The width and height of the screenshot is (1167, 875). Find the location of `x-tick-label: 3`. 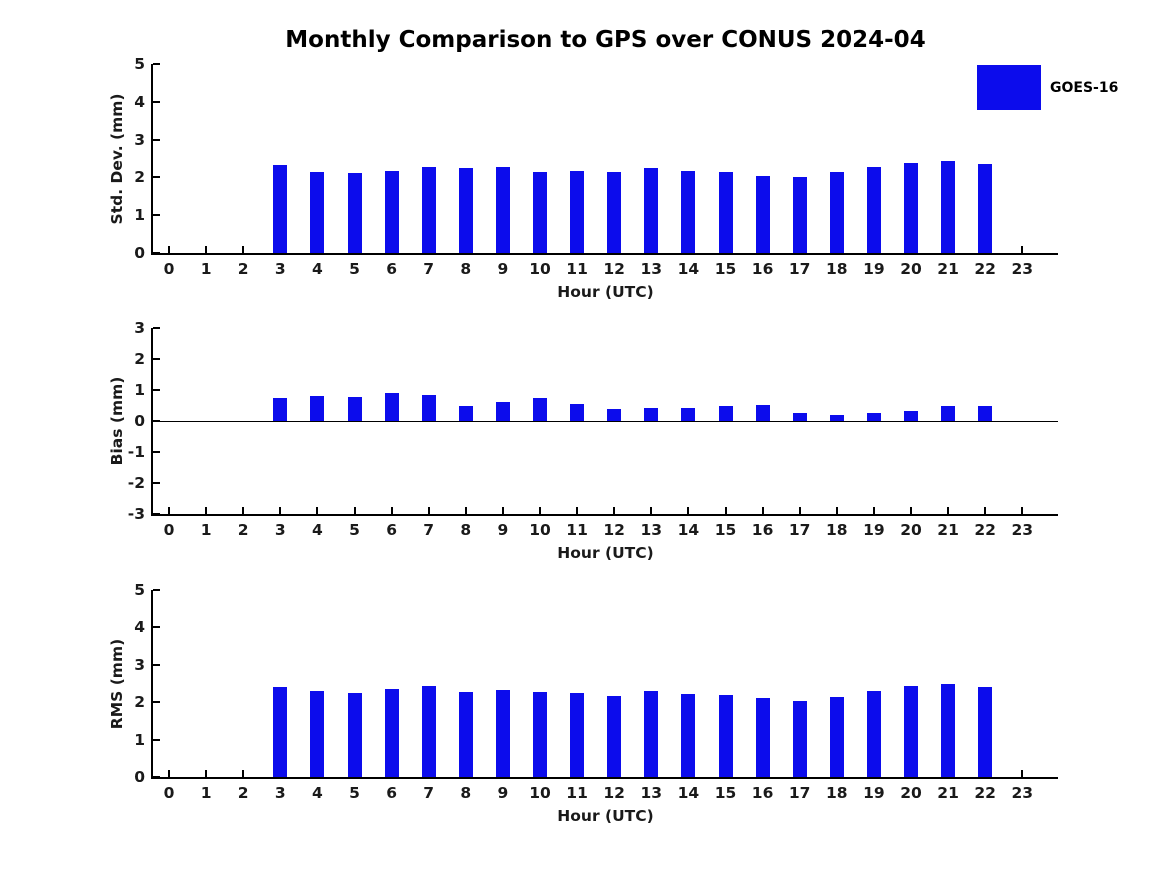

x-tick-label: 3 is located at coordinates (280, 793).